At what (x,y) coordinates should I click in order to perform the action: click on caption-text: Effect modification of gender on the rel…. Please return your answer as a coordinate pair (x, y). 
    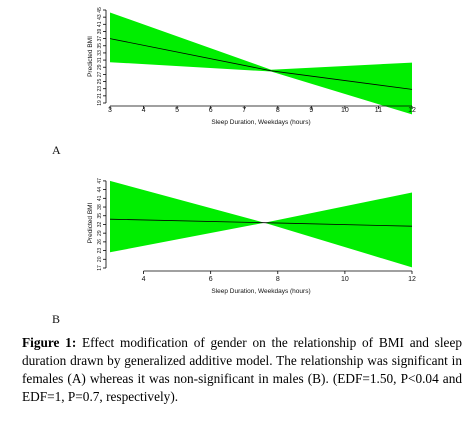
    Looking at the image, I should click on (242, 369).